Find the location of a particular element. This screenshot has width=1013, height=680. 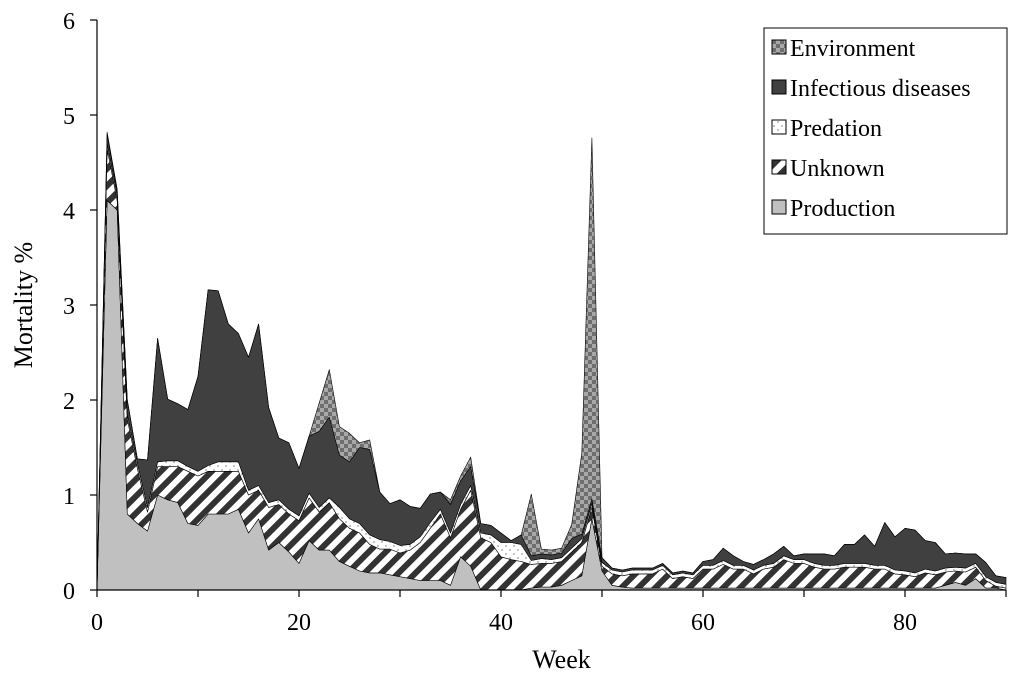

legend-label-infectious-diseases: Infectious diseases is located at coordinates (880, 89).